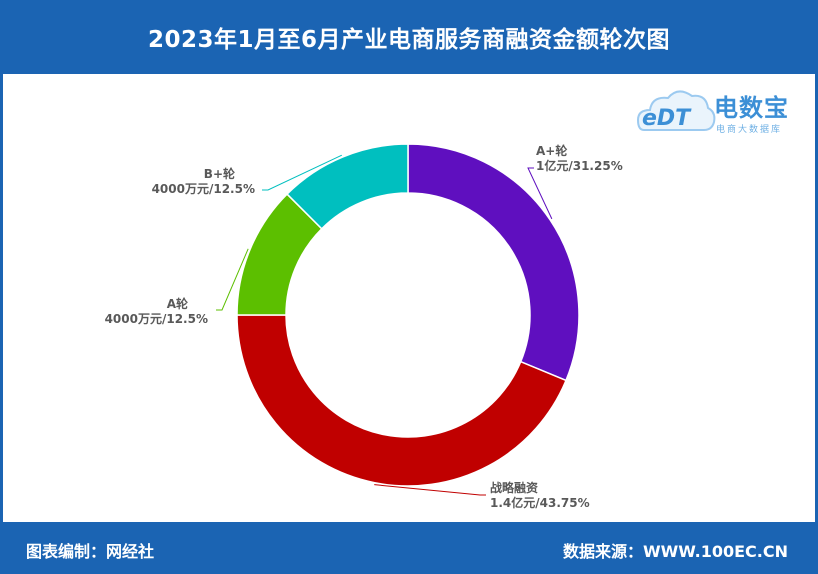 The height and width of the screenshot is (574, 818). Describe the element at coordinates (178, 303) in the screenshot. I see `slice-label-name-3: A轮` at that location.